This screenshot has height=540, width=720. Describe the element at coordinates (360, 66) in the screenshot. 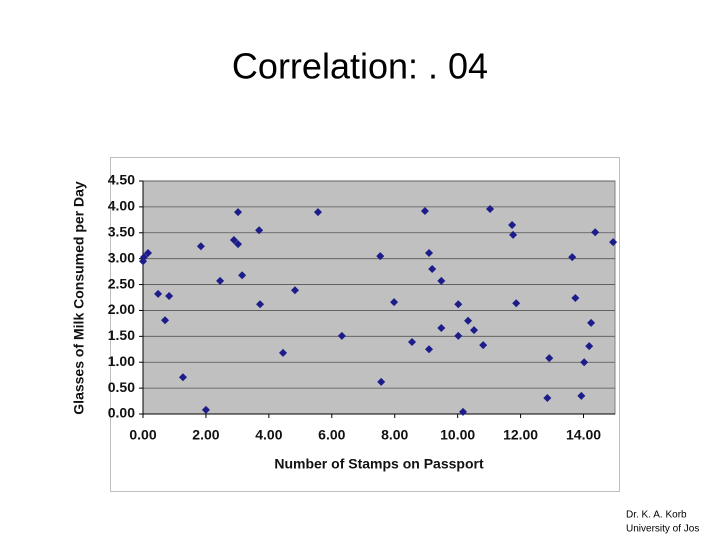

I see `slide-title: Correlation: . 04` at that location.